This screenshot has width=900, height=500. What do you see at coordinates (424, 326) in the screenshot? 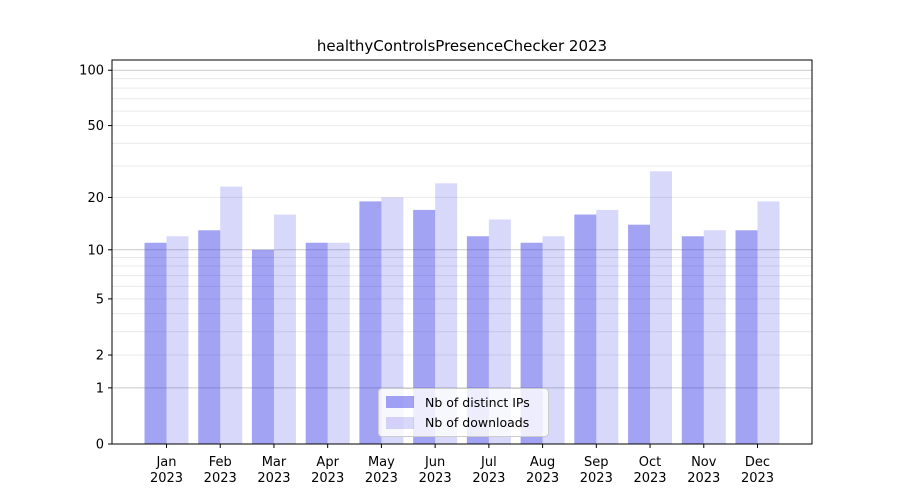
I see `bar-distinct-ips-jun` at bounding box center [424, 326].